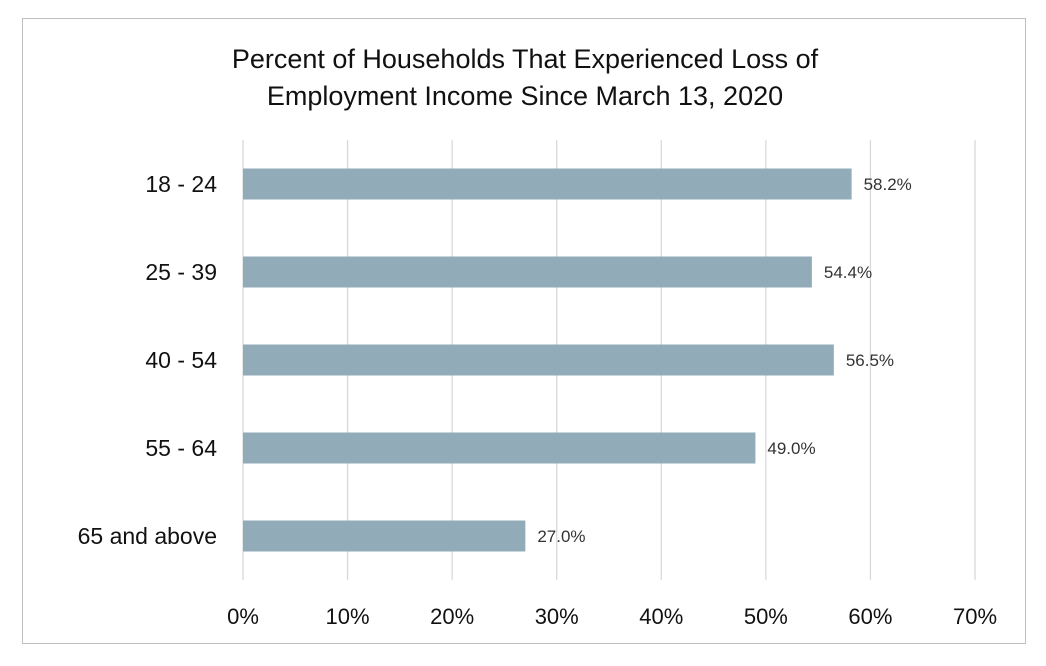  What do you see at coordinates (848, 272) in the screenshot?
I see `data-label: 54.4%` at bounding box center [848, 272].